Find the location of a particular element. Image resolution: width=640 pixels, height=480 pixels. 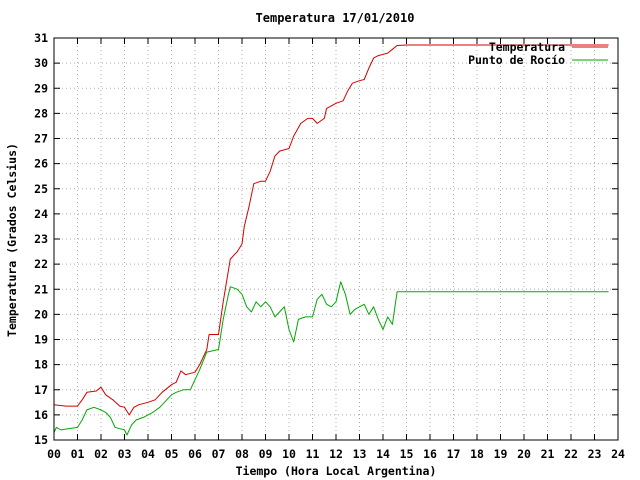

y-tick-label: 28 is located at coordinates (41, 113).